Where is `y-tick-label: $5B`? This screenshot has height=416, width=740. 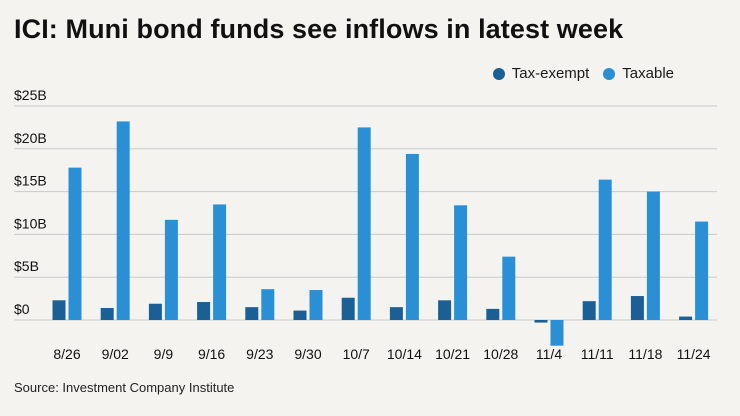 y-tick-label: $5B is located at coordinates (26, 266).